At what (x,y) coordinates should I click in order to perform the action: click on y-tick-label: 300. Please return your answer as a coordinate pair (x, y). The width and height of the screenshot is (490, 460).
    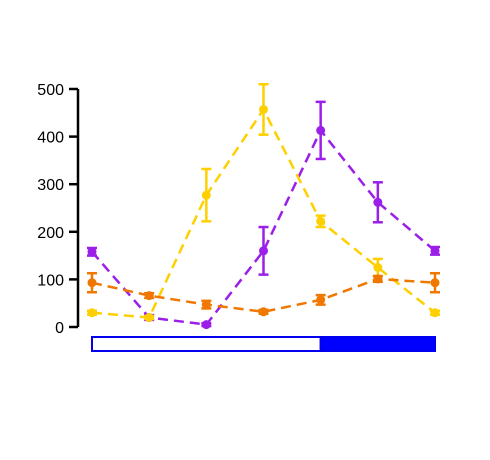
    Looking at the image, I should click on (50, 185).